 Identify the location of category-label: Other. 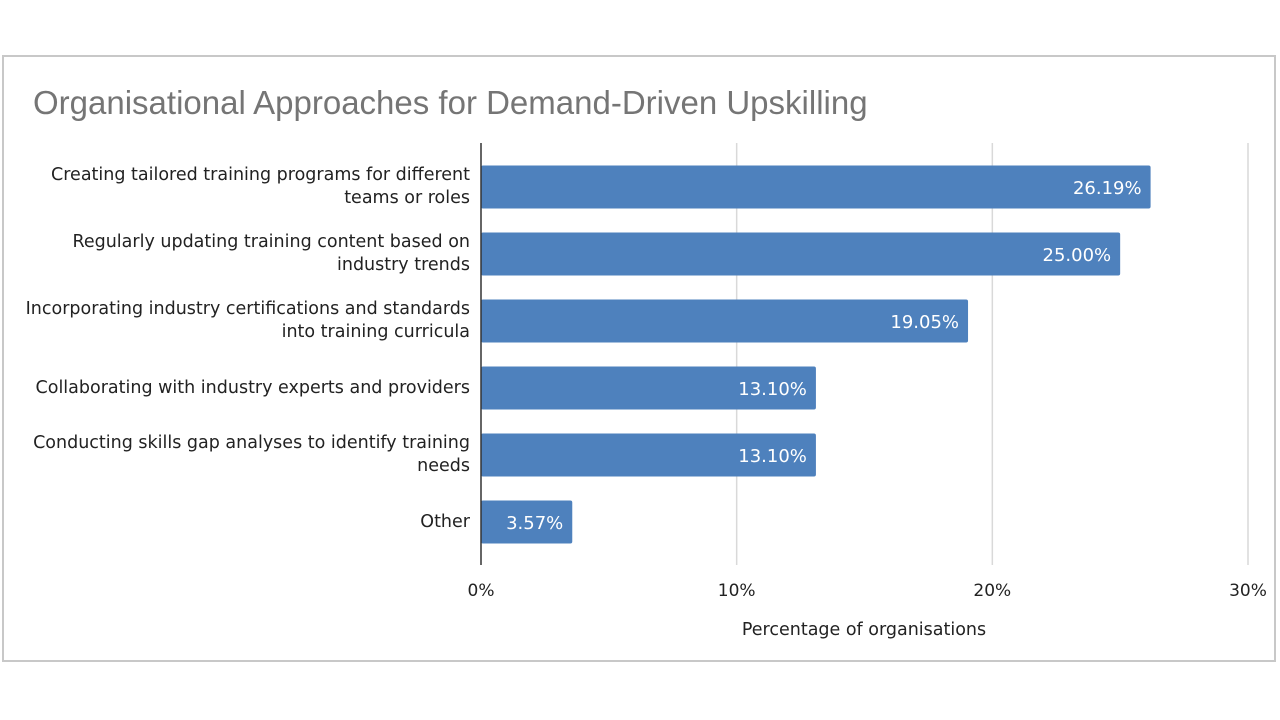
(445, 521).